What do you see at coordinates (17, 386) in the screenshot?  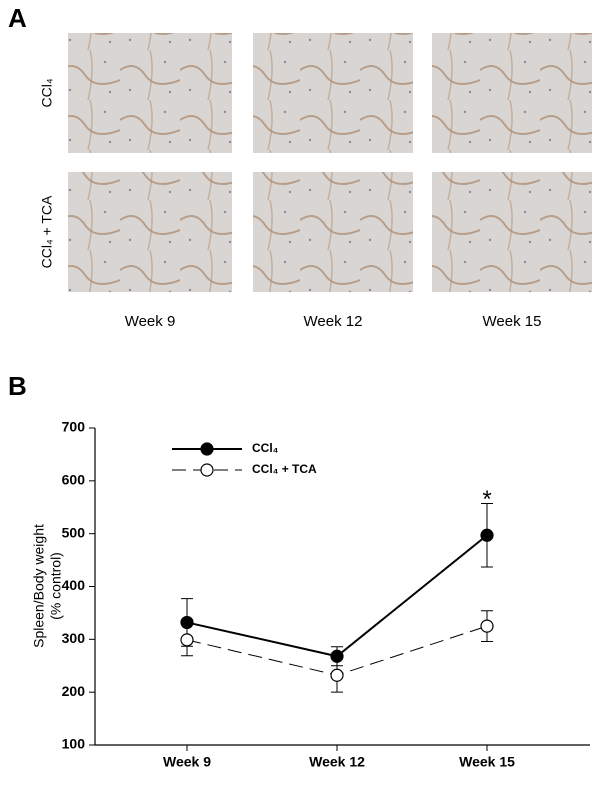 I see `panel-label: B` at bounding box center [17, 386].